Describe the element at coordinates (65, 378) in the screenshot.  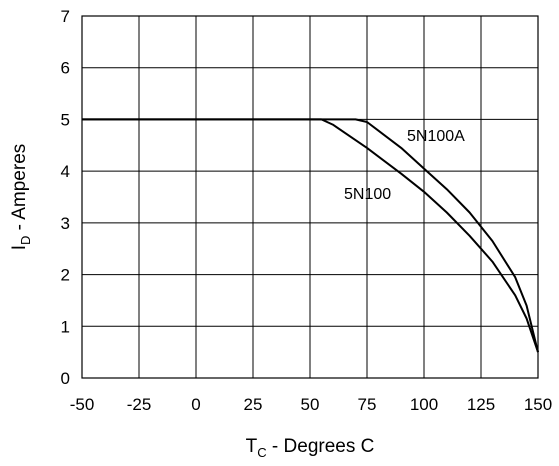
I see `y-tick-label: 0` at that location.